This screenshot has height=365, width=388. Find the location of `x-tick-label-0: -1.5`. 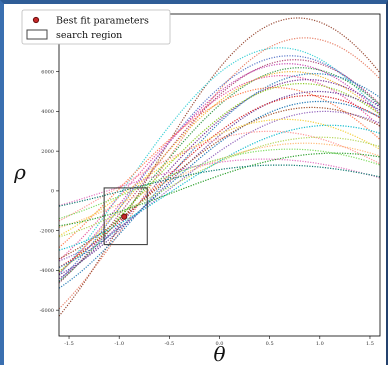

x-tick-label-0: -1.5 is located at coordinates (69, 344).